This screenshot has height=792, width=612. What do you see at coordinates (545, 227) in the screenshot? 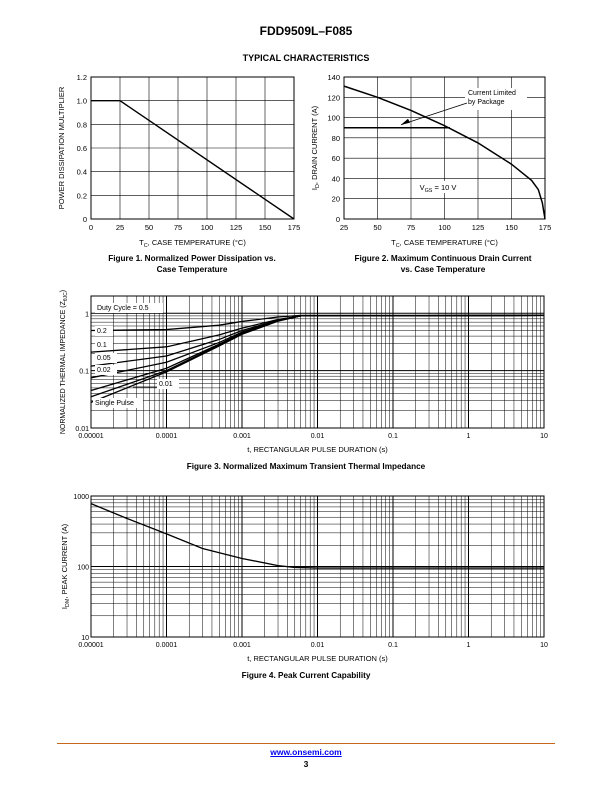
I see `x-tick-label: 175` at bounding box center [545, 227].